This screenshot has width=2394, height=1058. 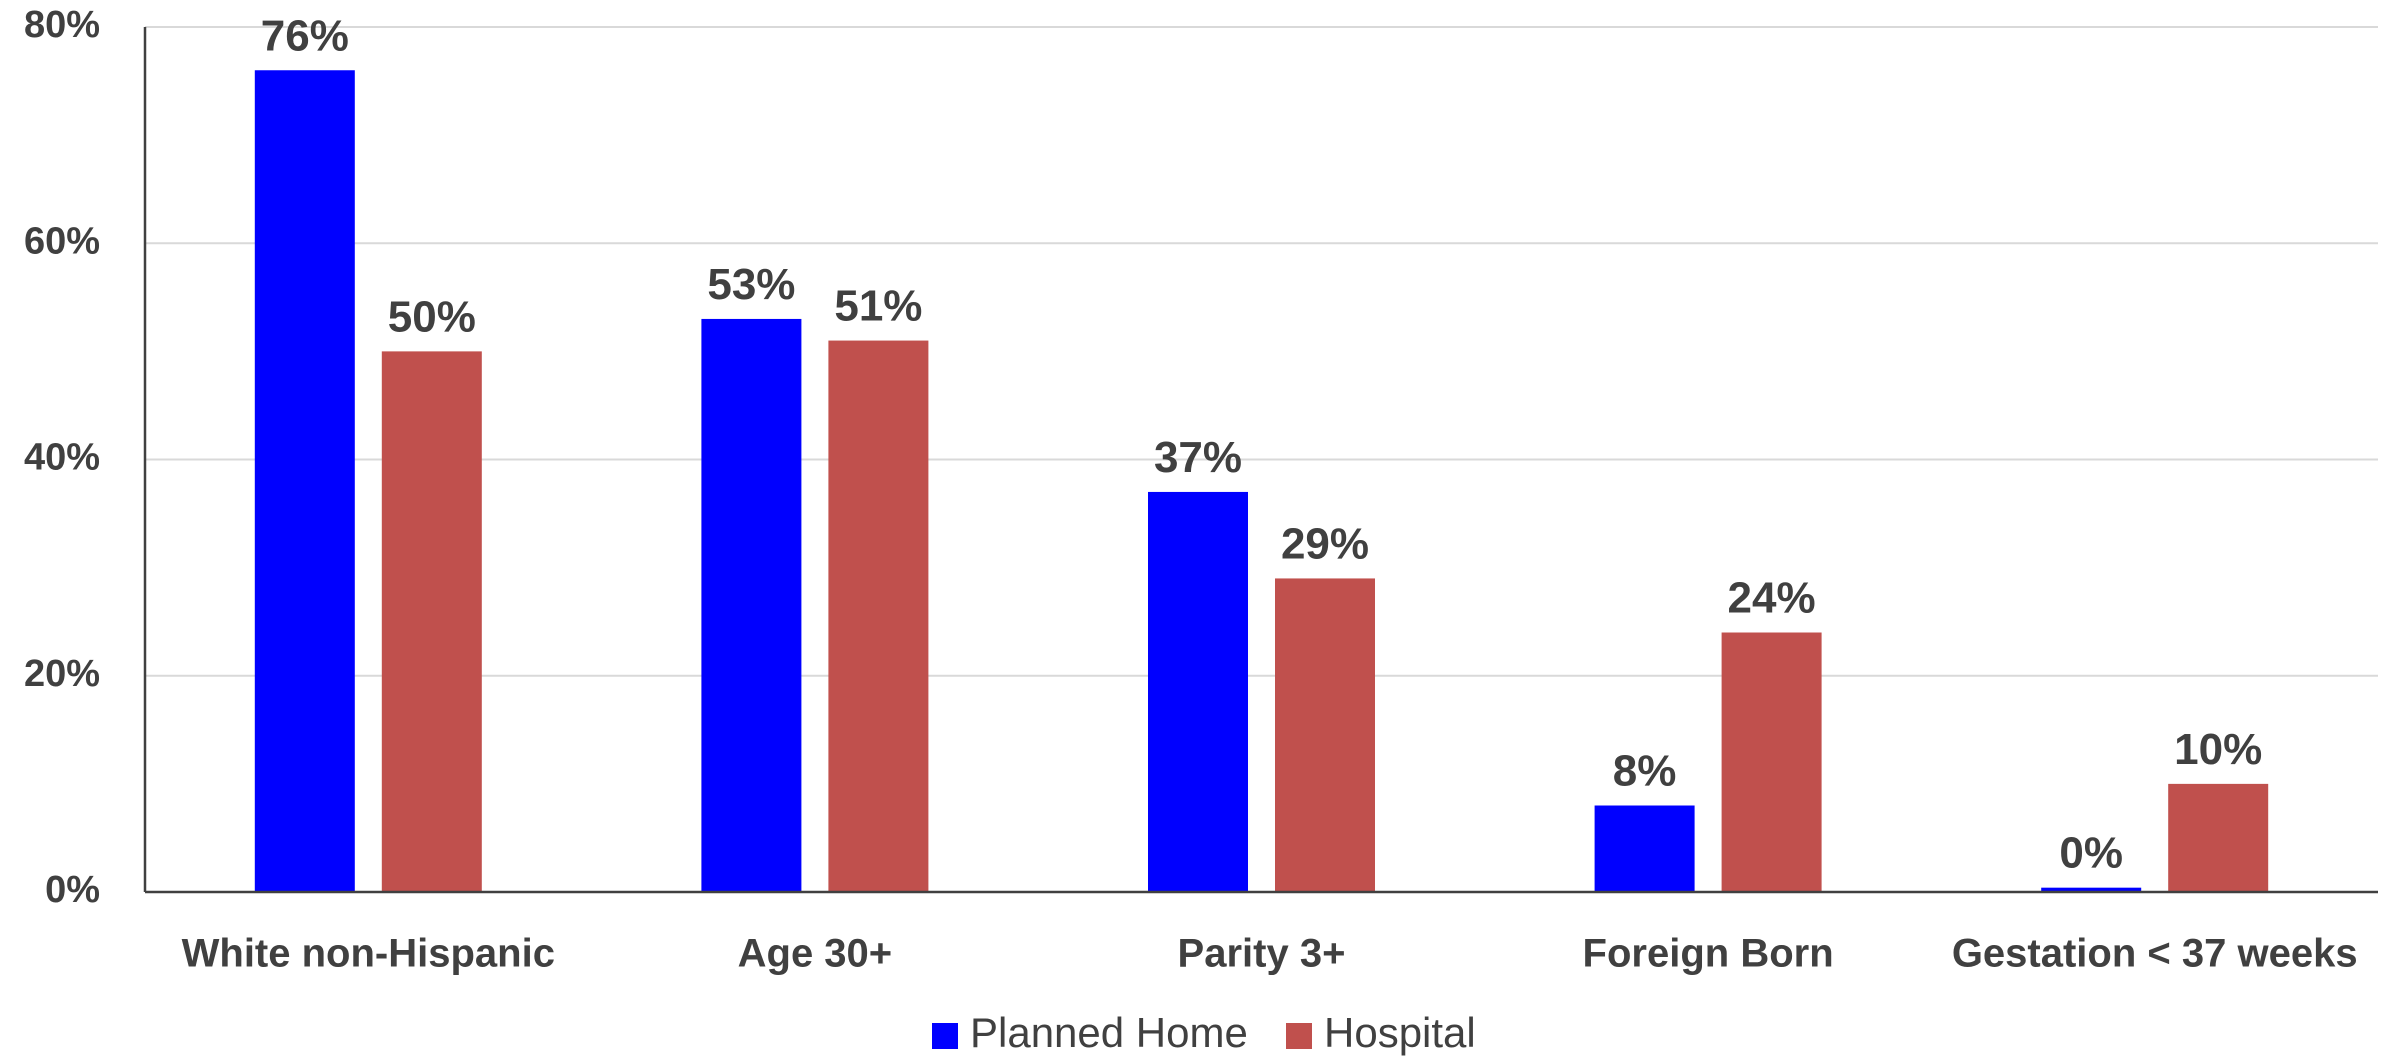 I want to click on bar-planned-home-foreign-born, so click(x=1644, y=848).